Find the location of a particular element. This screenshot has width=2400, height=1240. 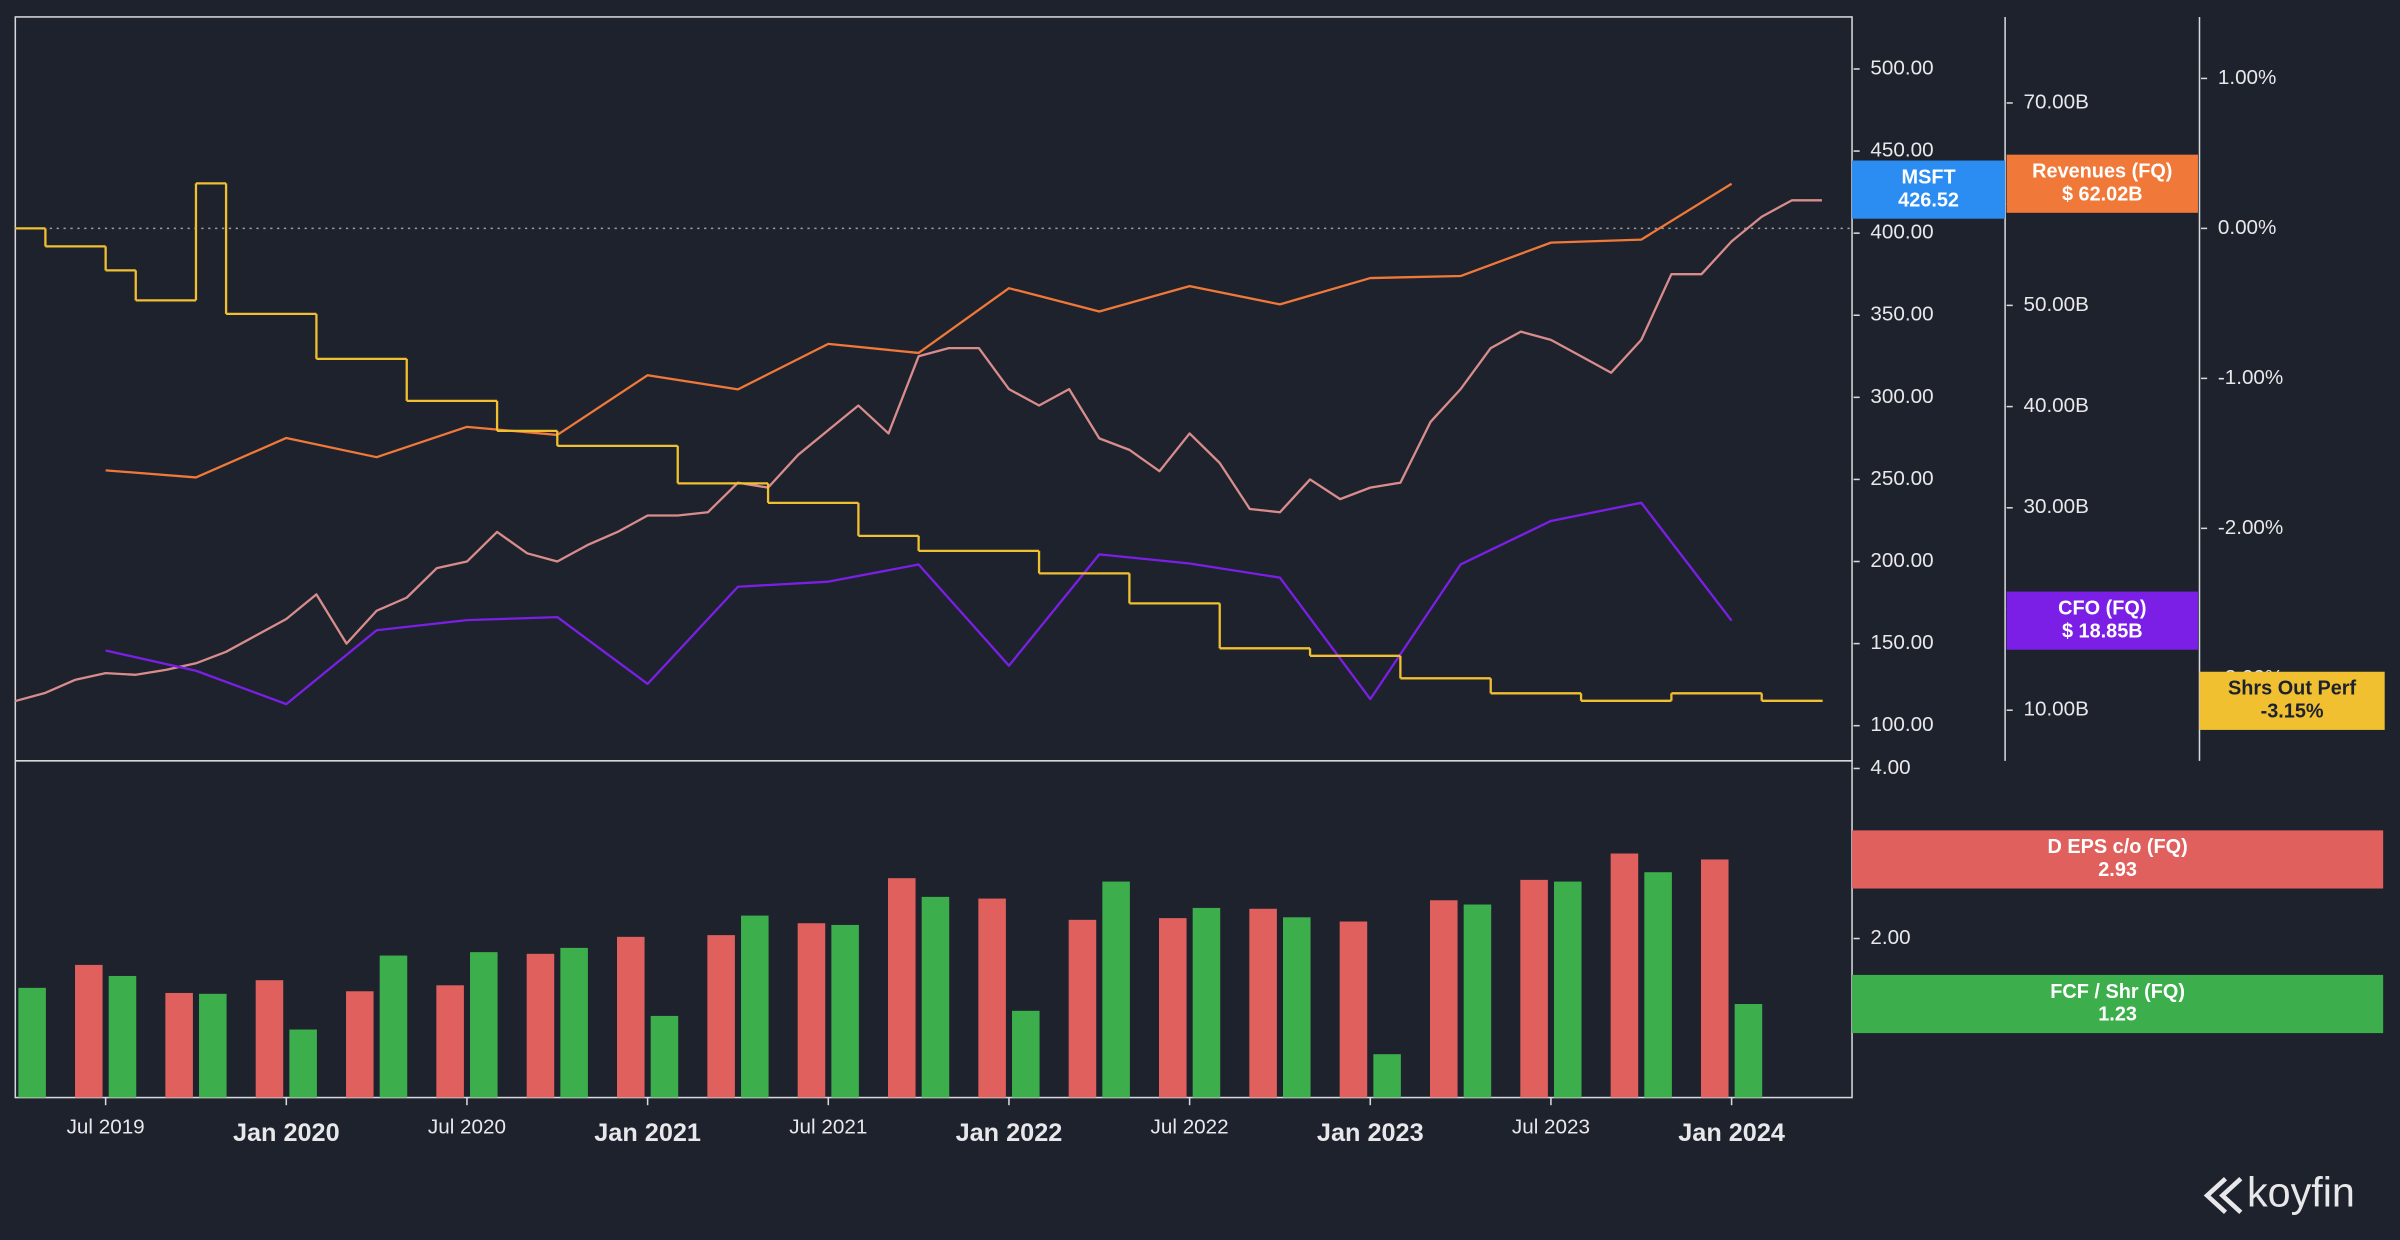

x-tick-label: Jan 2020 is located at coordinates (286, 1133).